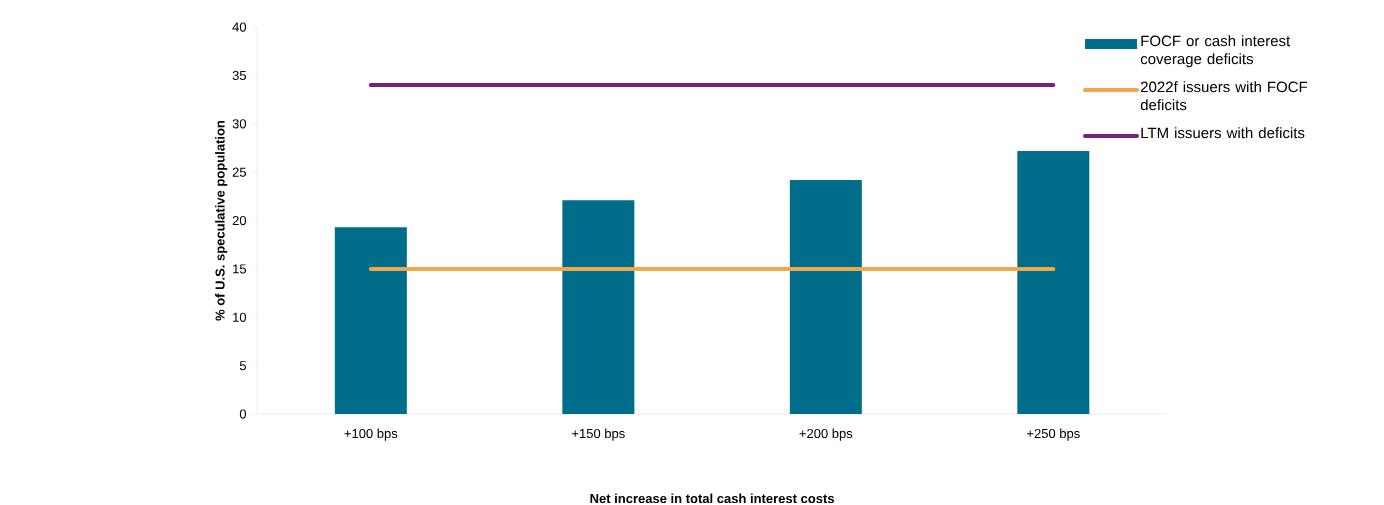 The image size is (1384, 505). I want to click on y-tick-label: 0, so click(243, 414).